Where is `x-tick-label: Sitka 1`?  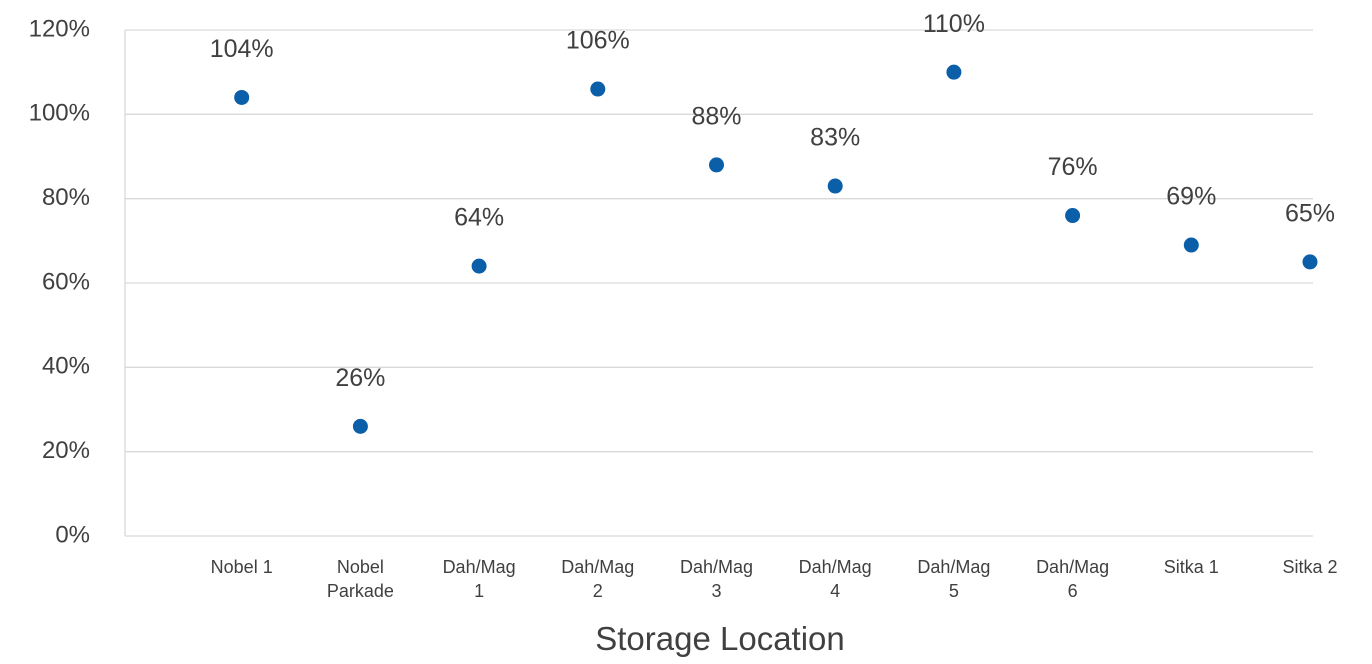 x-tick-label: Sitka 1 is located at coordinates (1191, 567).